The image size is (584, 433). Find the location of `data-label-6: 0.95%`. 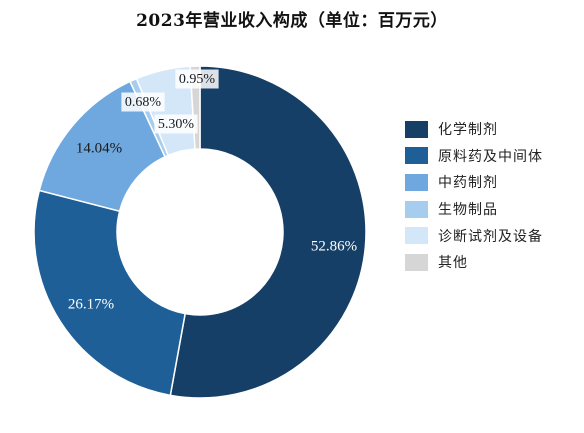

data-label-6: 0.95% is located at coordinates (197, 79).